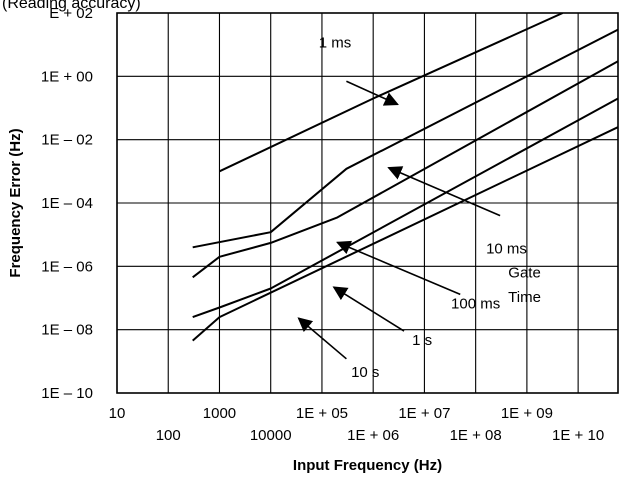 The width and height of the screenshot is (623, 477). Describe the element at coordinates (475, 303) in the screenshot. I see `label-100ms: 100 ms` at that location.